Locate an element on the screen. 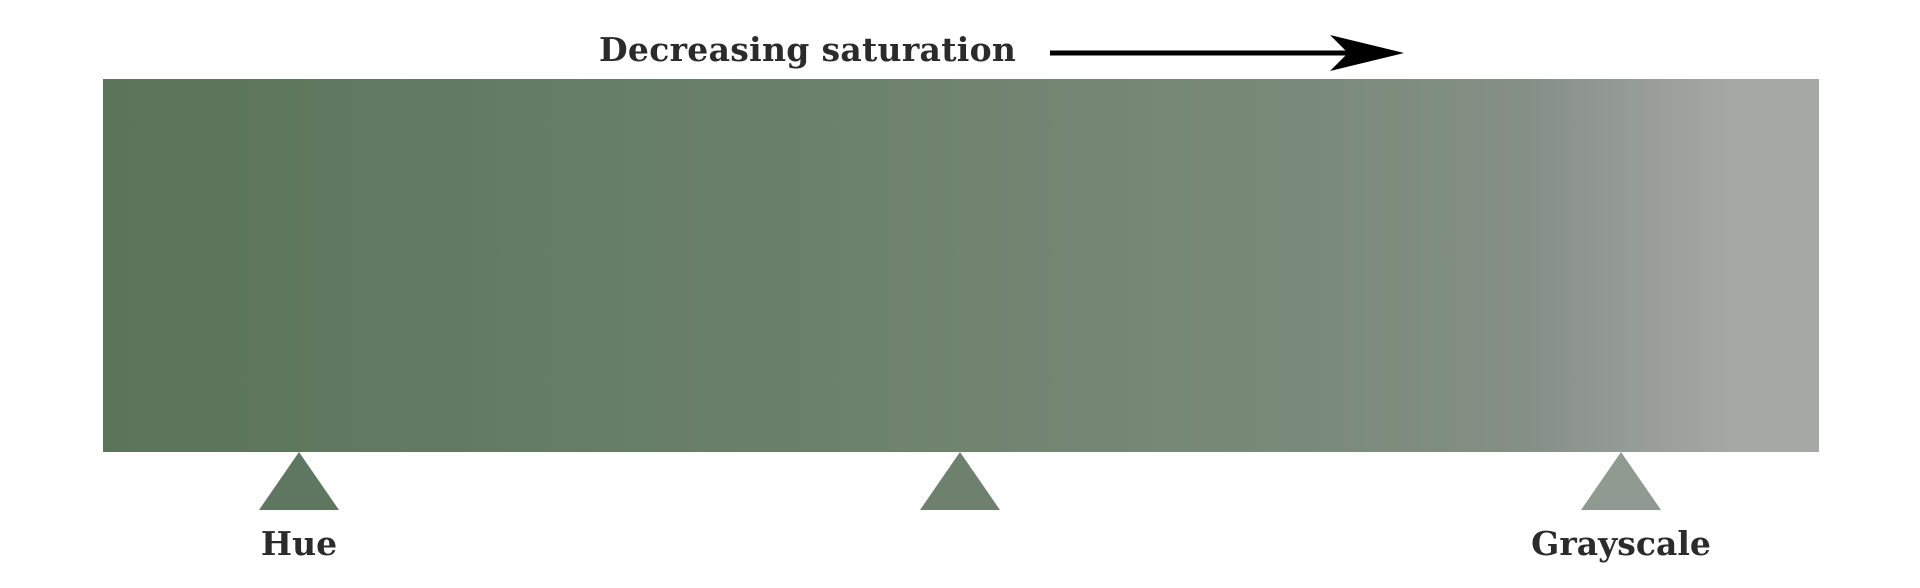  title-row: Decreasing saturation is located at coordinates (960, 40).